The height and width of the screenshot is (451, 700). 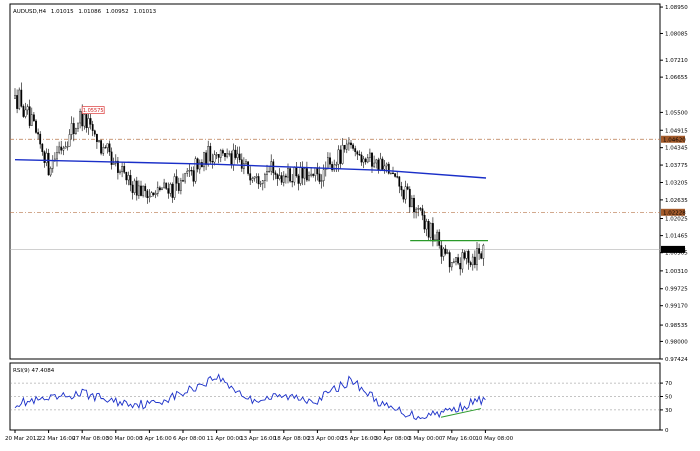 What do you see at coordinates (674, 213) in the screenshot?
I see `level-label: 1.02228` at bounding box center [674, 213].